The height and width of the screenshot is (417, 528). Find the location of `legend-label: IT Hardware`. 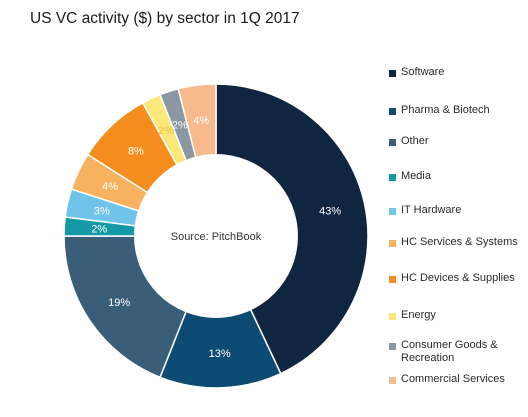

legend-label: IT Hardware is located at coordinates (431, 210).